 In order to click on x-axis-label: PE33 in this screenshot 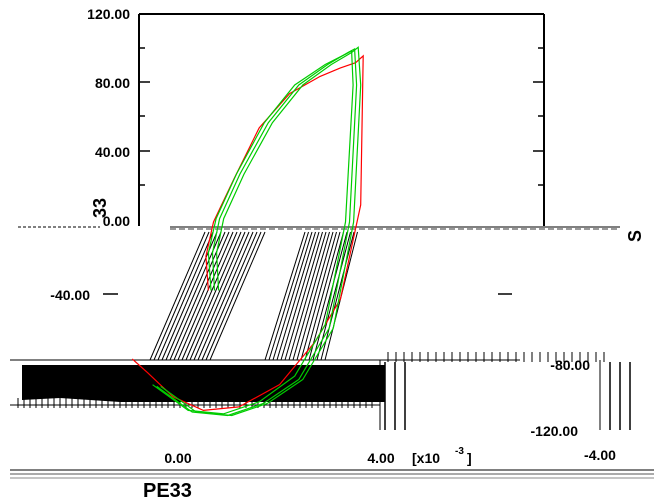, I will do `click(167, 490)`.